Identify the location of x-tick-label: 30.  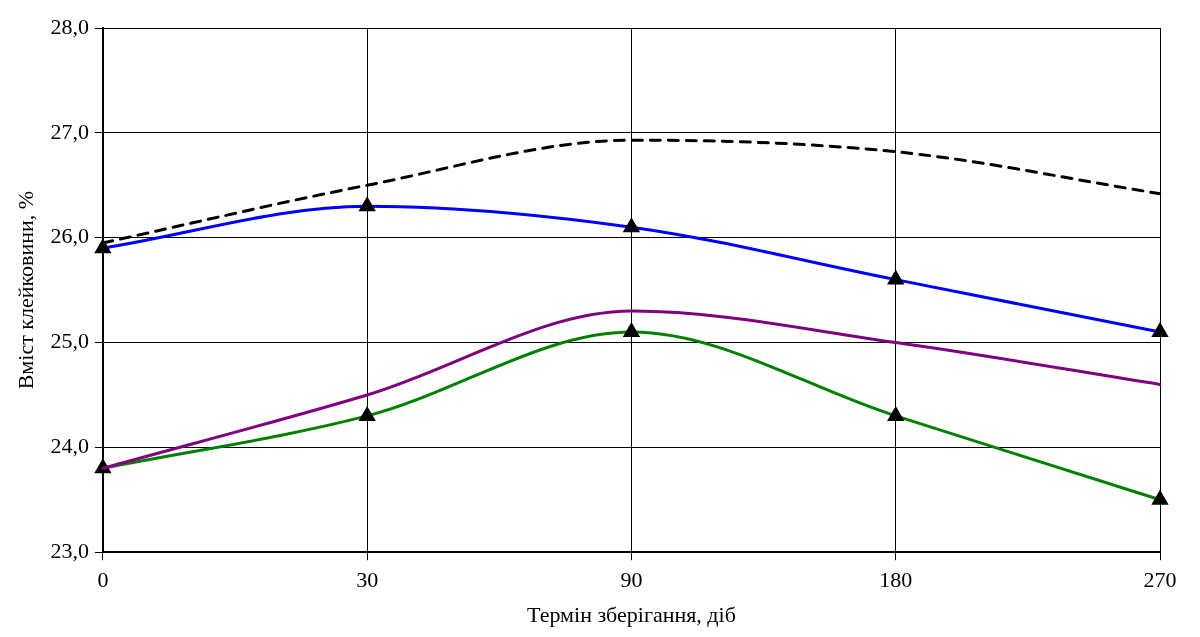
(367, 580).